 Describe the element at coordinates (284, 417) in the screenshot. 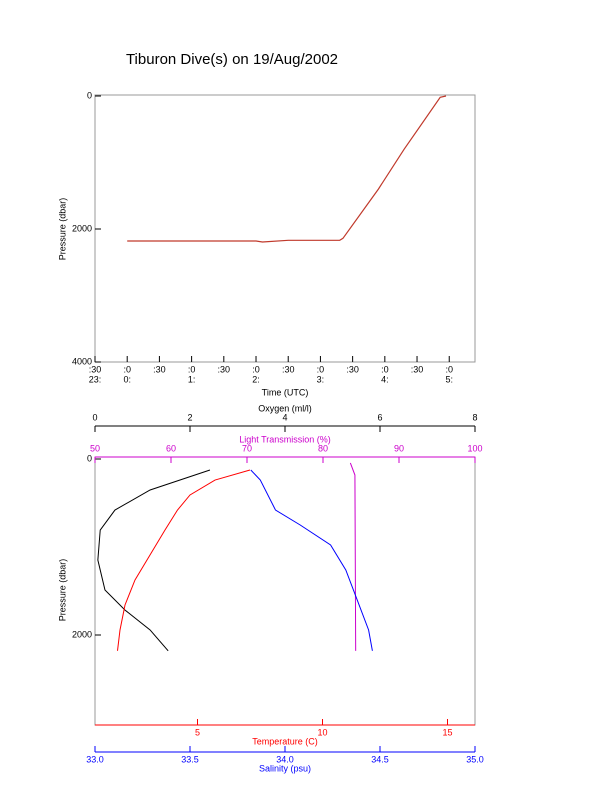

I see `x-tick-label: 4` at that location.